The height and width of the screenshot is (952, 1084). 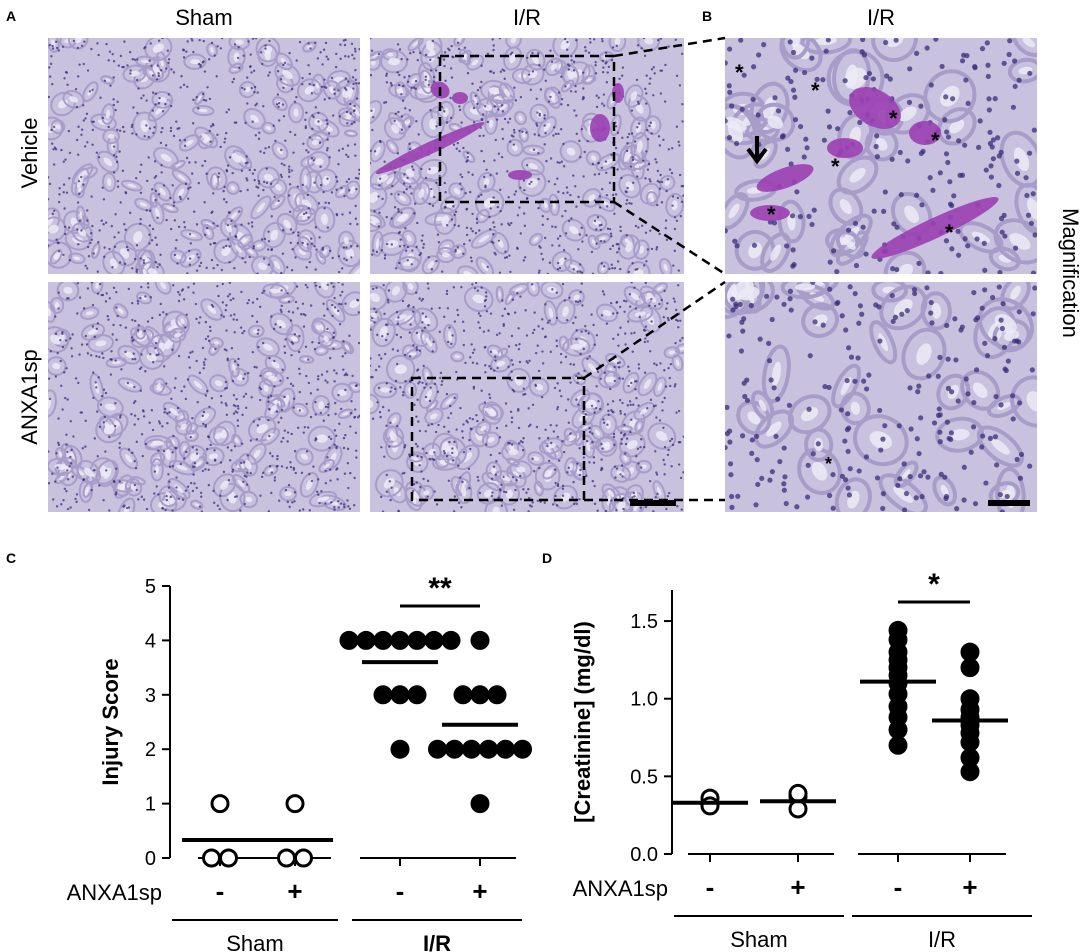 I want to click on asterisk-6: *, so click(x=771, y=214).